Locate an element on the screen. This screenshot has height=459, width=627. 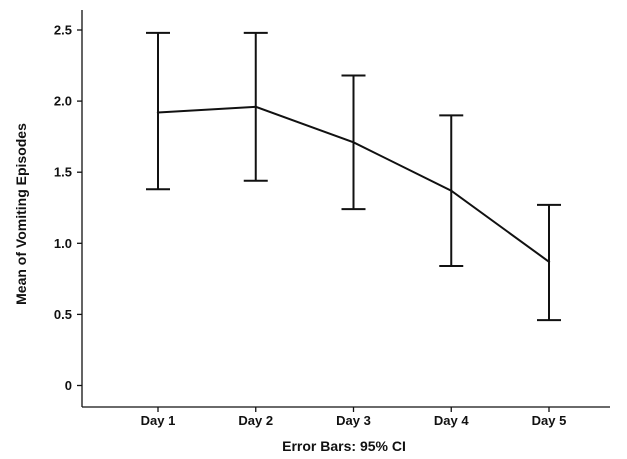
x-tick-label: Day 5 is located at coordinates (549, 420).